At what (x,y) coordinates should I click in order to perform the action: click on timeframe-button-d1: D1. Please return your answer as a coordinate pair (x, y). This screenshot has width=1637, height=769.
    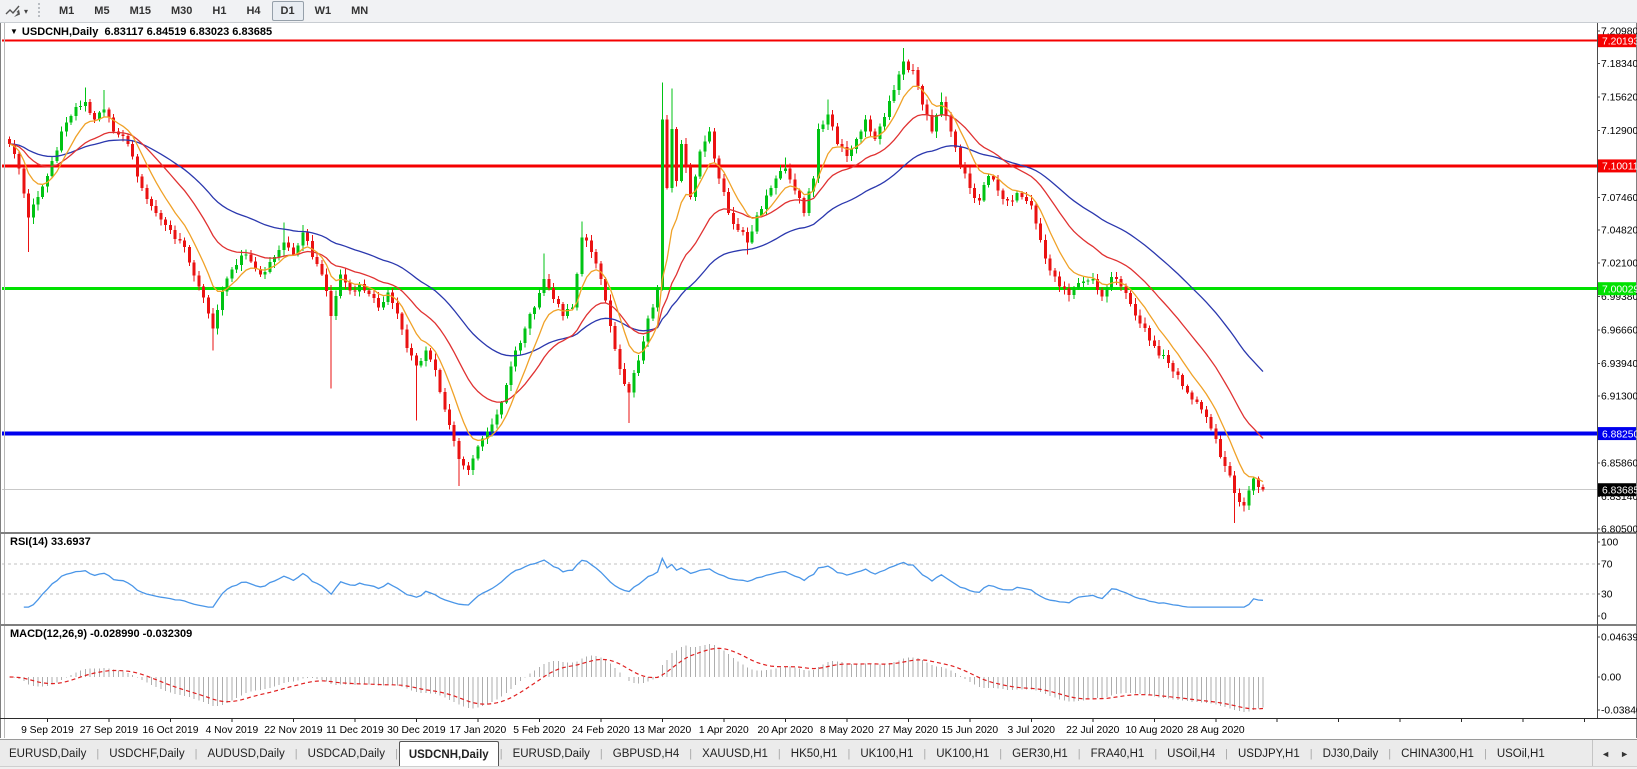
    Looking at the image, I should click on (287, 11).